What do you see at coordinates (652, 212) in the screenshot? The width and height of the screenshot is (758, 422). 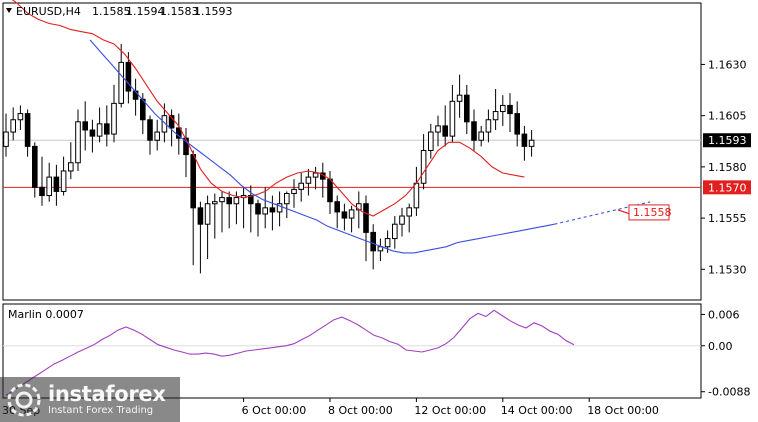 I see `target-label: 1.1558` at bounding box center [652, 212].